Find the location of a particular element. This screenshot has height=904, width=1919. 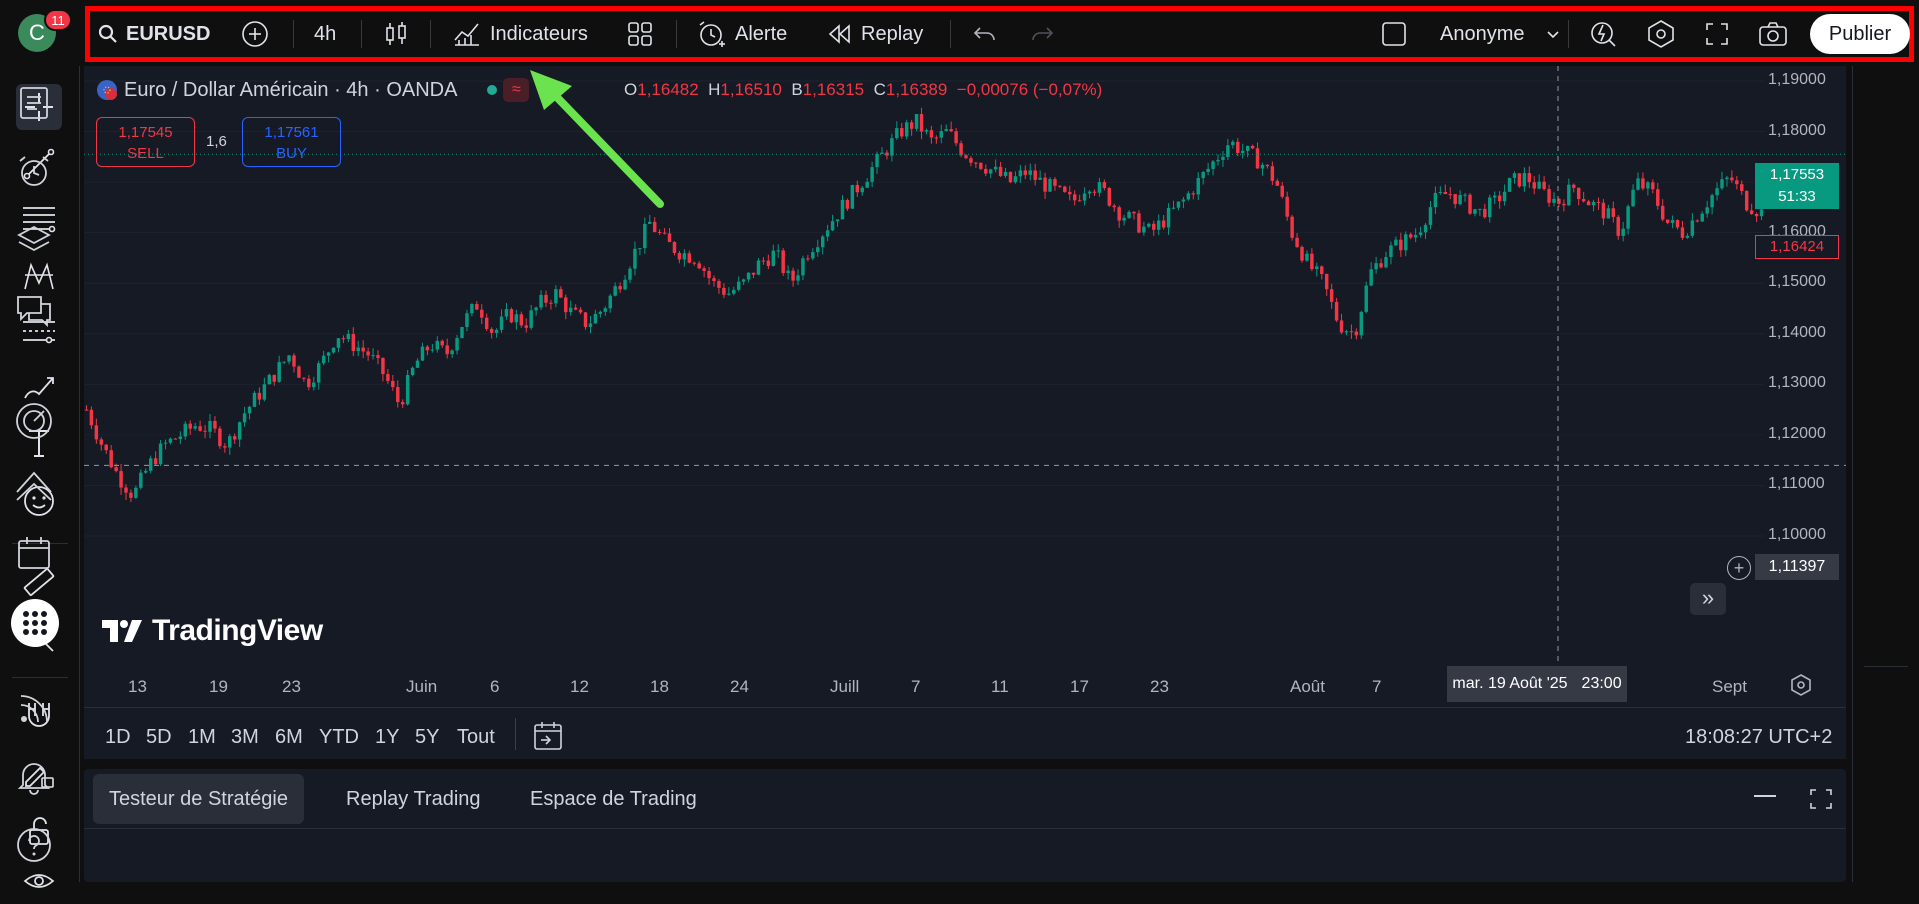

layout-menu: Anonyme is located at coordinates (1470, 34).